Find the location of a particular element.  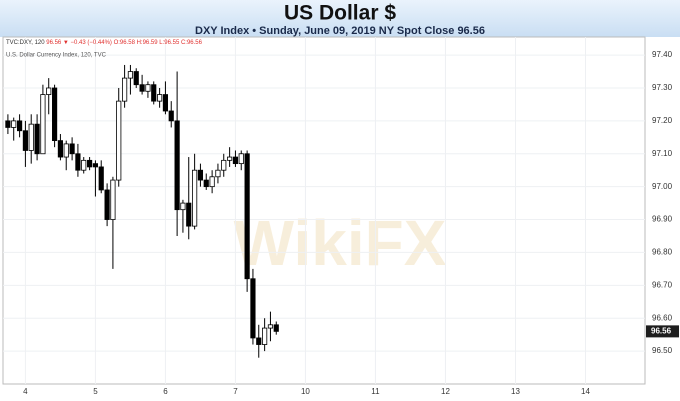

x-tick-label: 5 is located at coordinates (95, 391).